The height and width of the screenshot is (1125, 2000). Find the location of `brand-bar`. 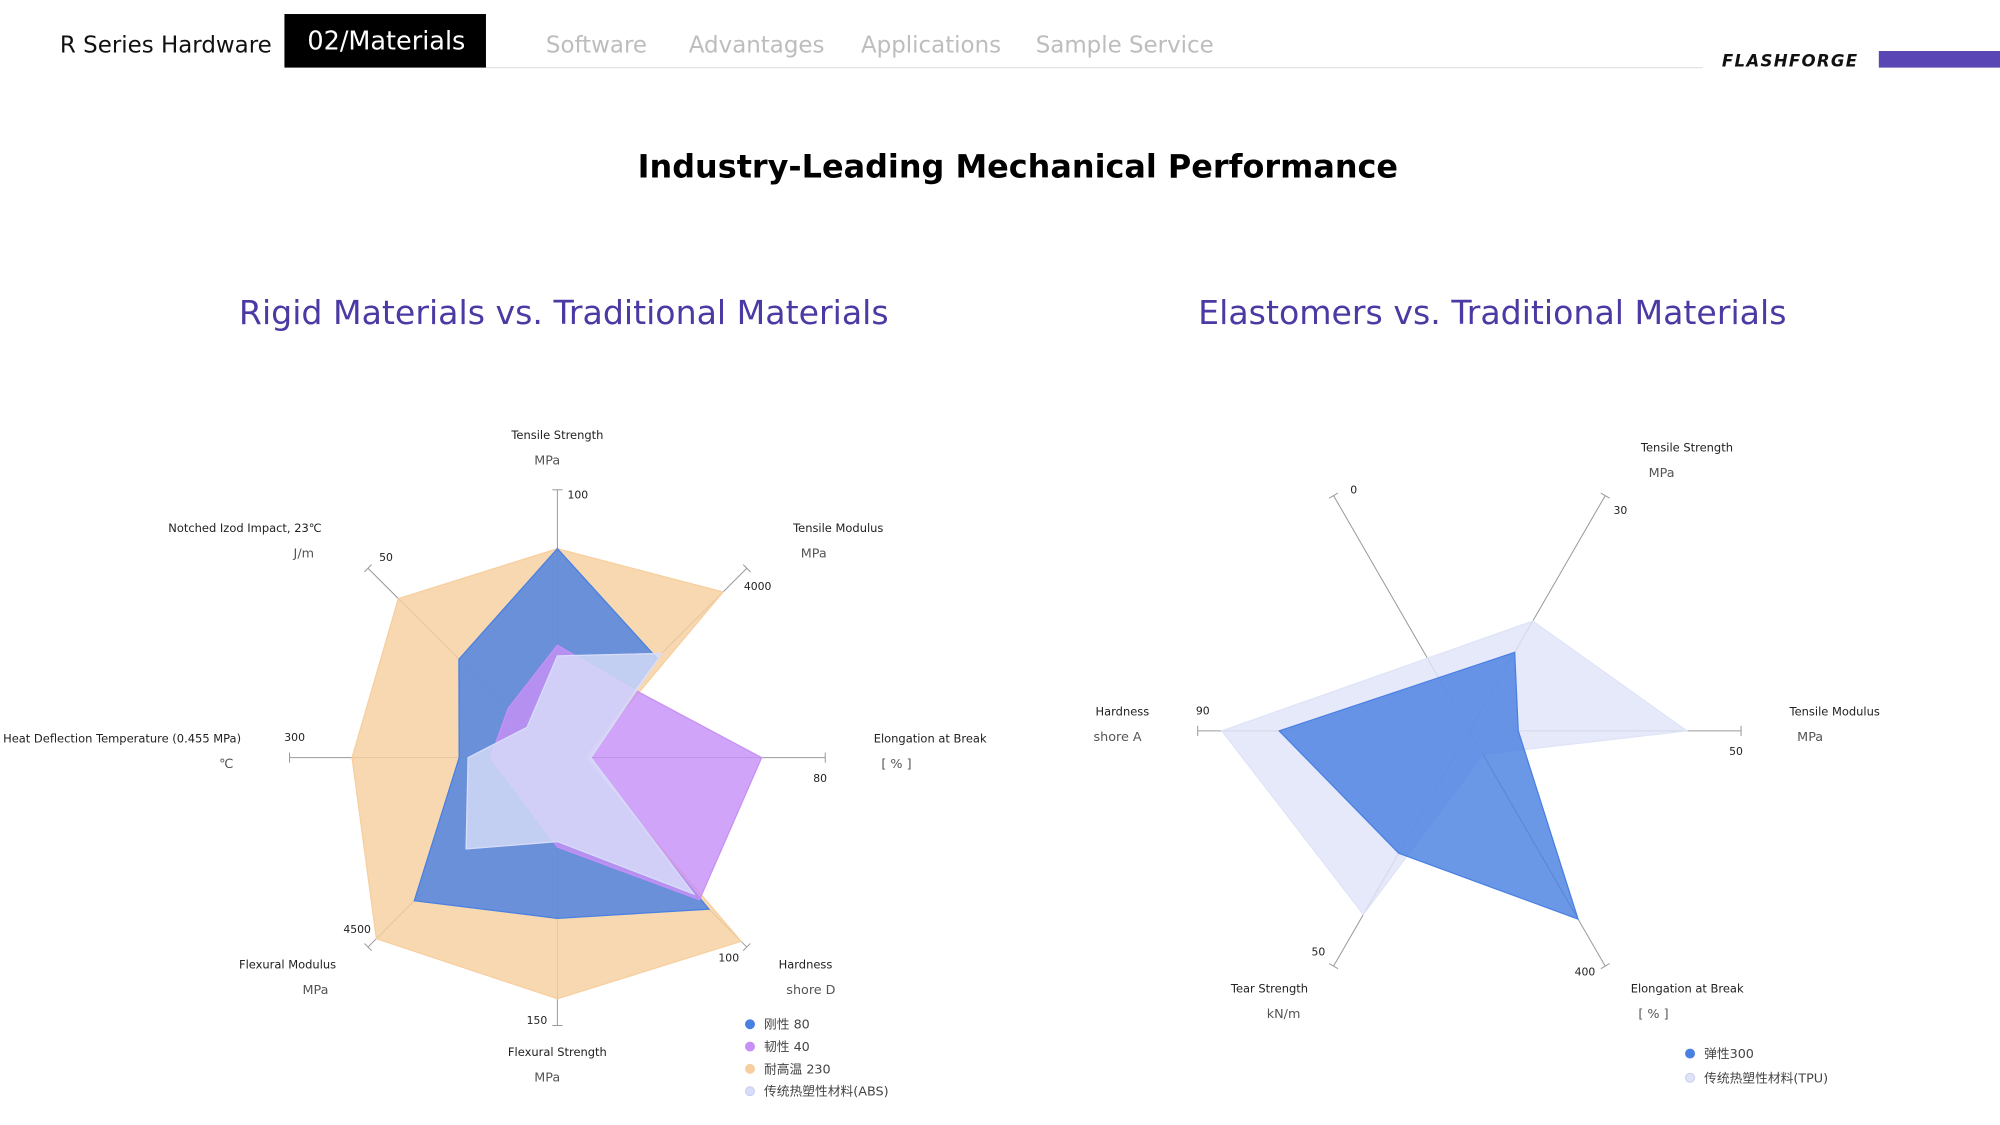

brand-bar is located at coordinates (1939, 59).